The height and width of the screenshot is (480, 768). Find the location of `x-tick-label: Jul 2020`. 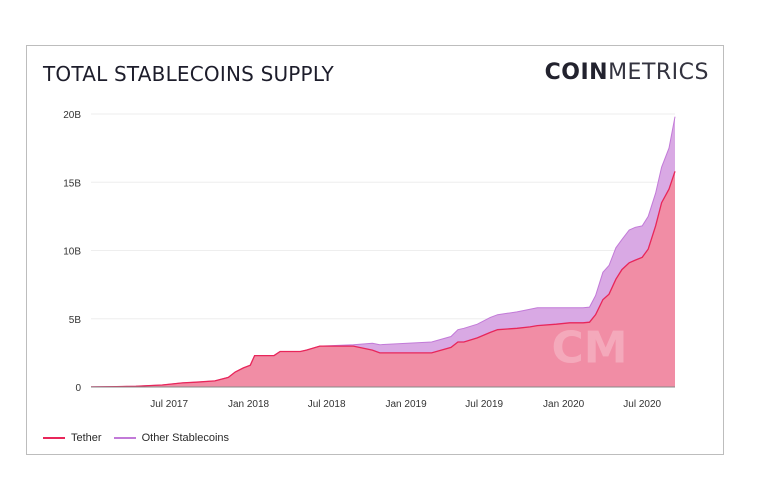

x-tick-label: Jul 2020 is located at coordinates (642, 404).